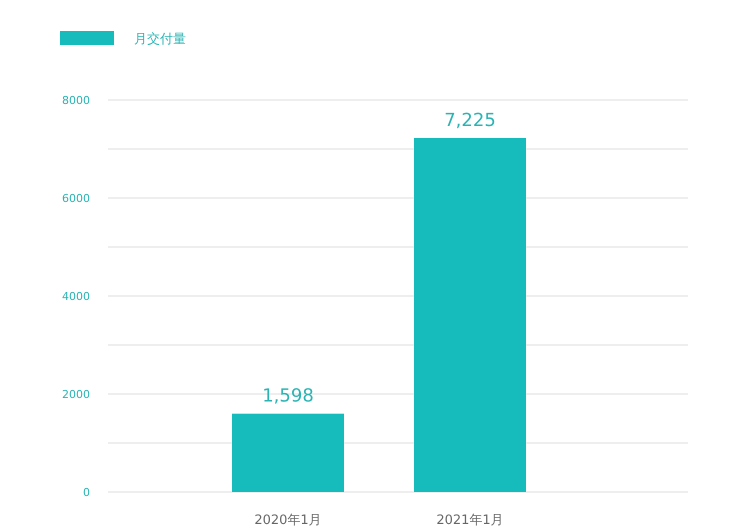  I want to click on y-tick-label: 0, so click(86, 492).